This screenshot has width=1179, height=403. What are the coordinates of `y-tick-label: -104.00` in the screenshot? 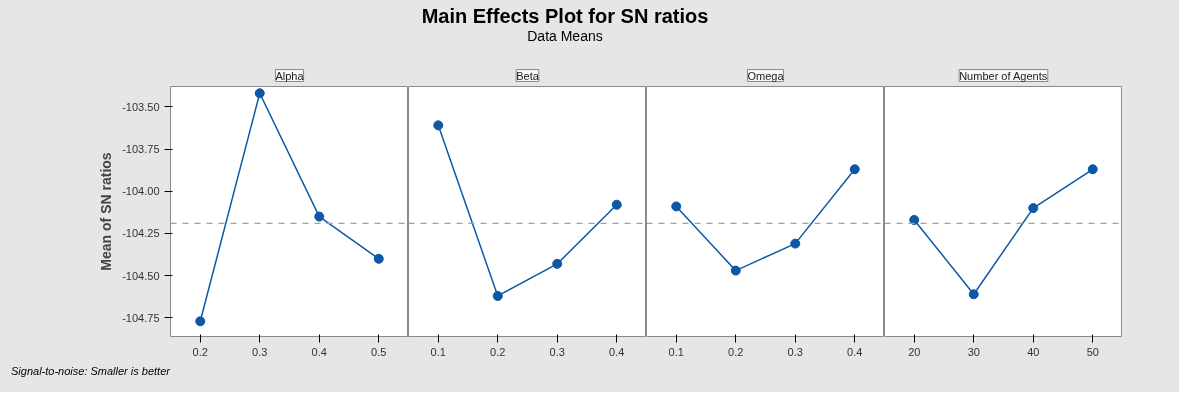 It's located at (141, 191).